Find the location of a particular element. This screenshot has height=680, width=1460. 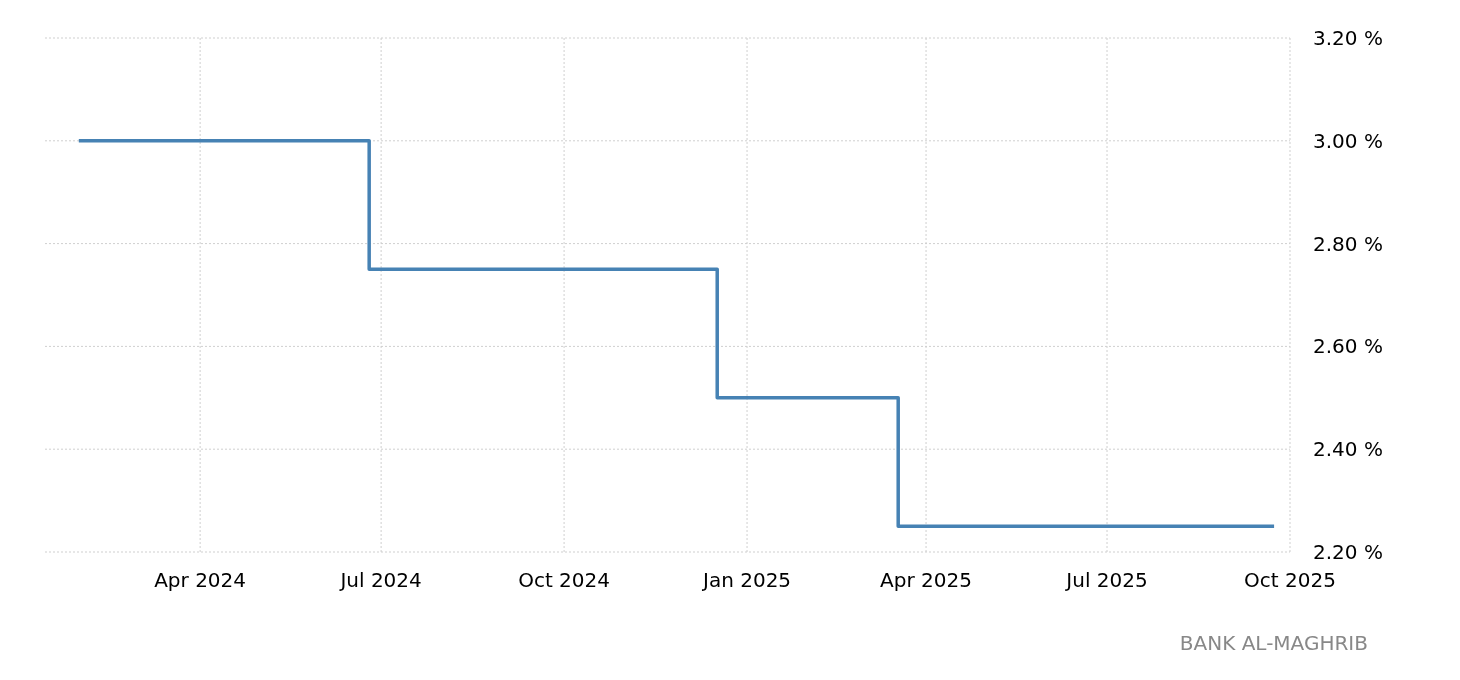

y-tick-label: 2.20 % is located at coordinates (1348, 552).